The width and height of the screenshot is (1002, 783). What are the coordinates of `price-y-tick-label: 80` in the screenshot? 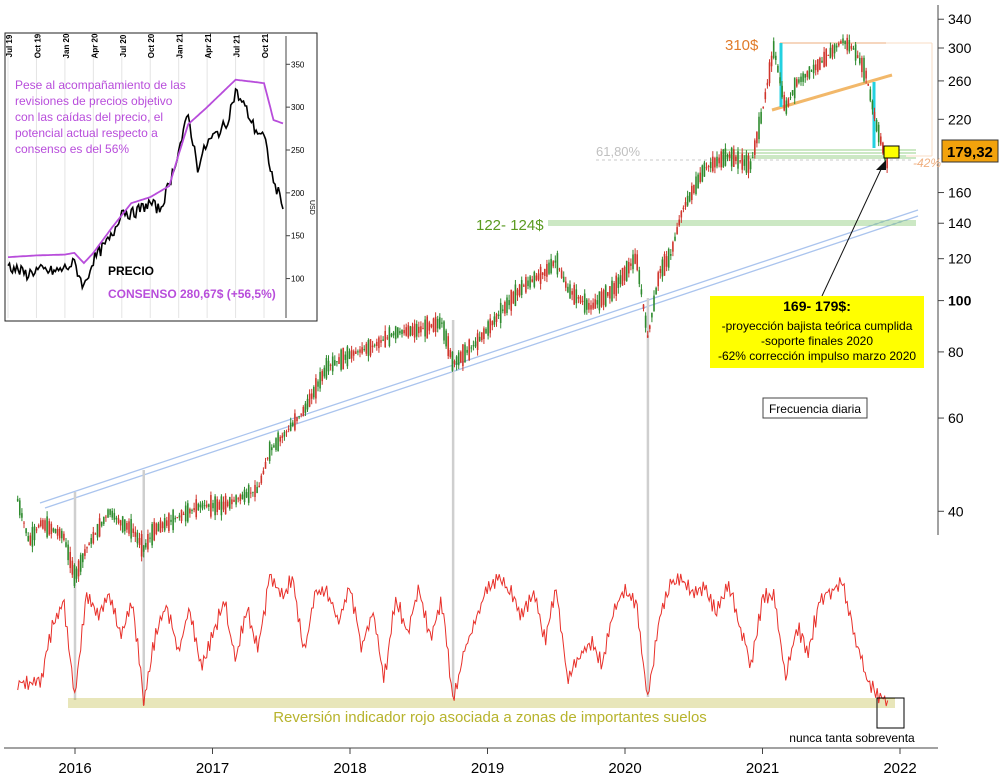 It's located at (956, 352).